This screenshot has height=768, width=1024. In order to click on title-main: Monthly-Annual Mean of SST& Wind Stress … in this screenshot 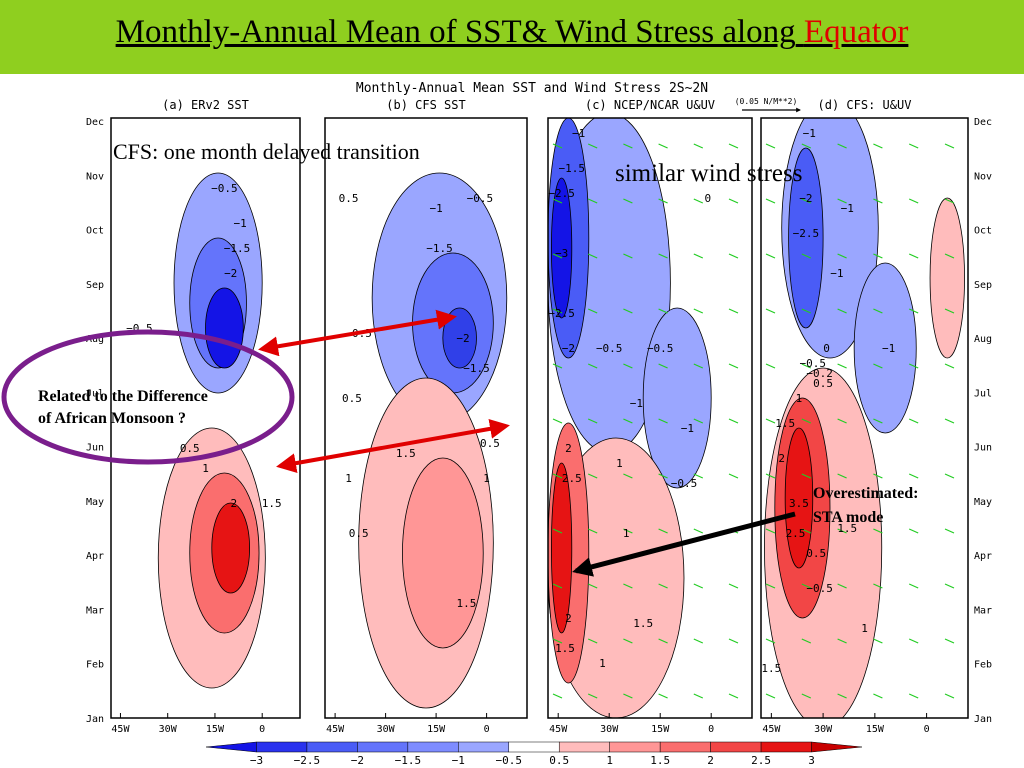, I will do `click(455, 32)`.